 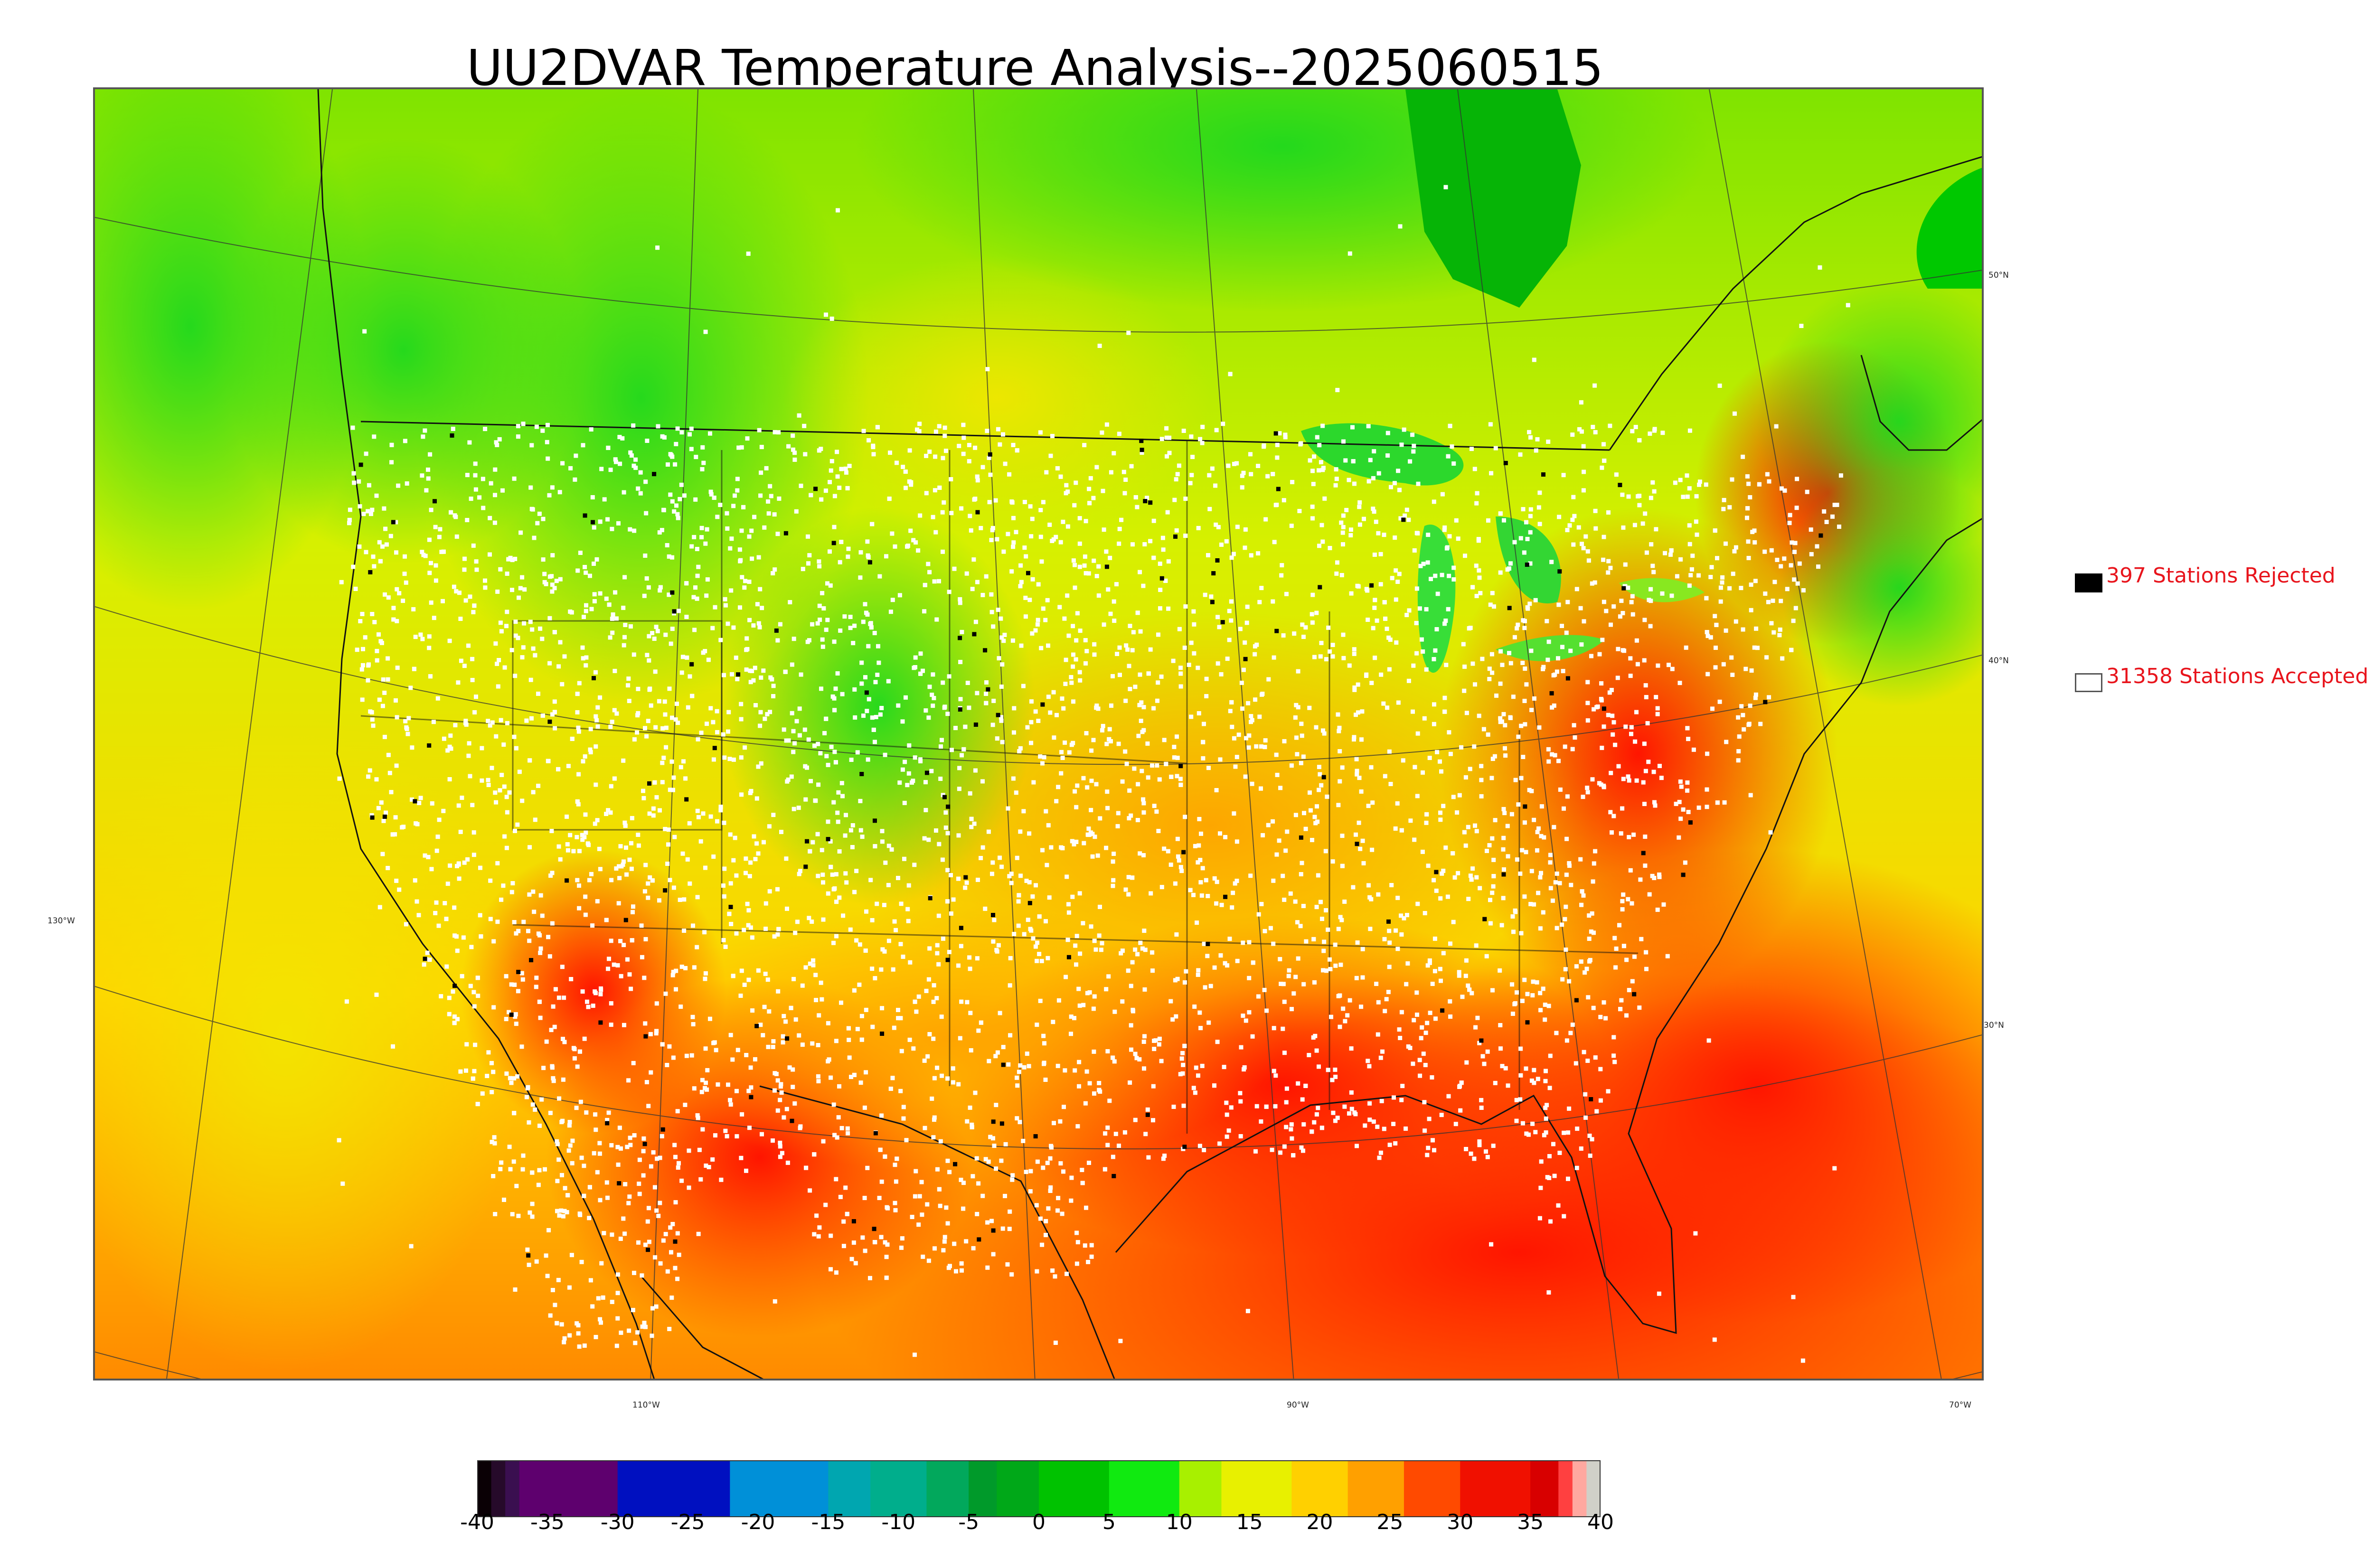 I want to click on colorbar-tick-label: 35, so click(x=1530, y=1522).